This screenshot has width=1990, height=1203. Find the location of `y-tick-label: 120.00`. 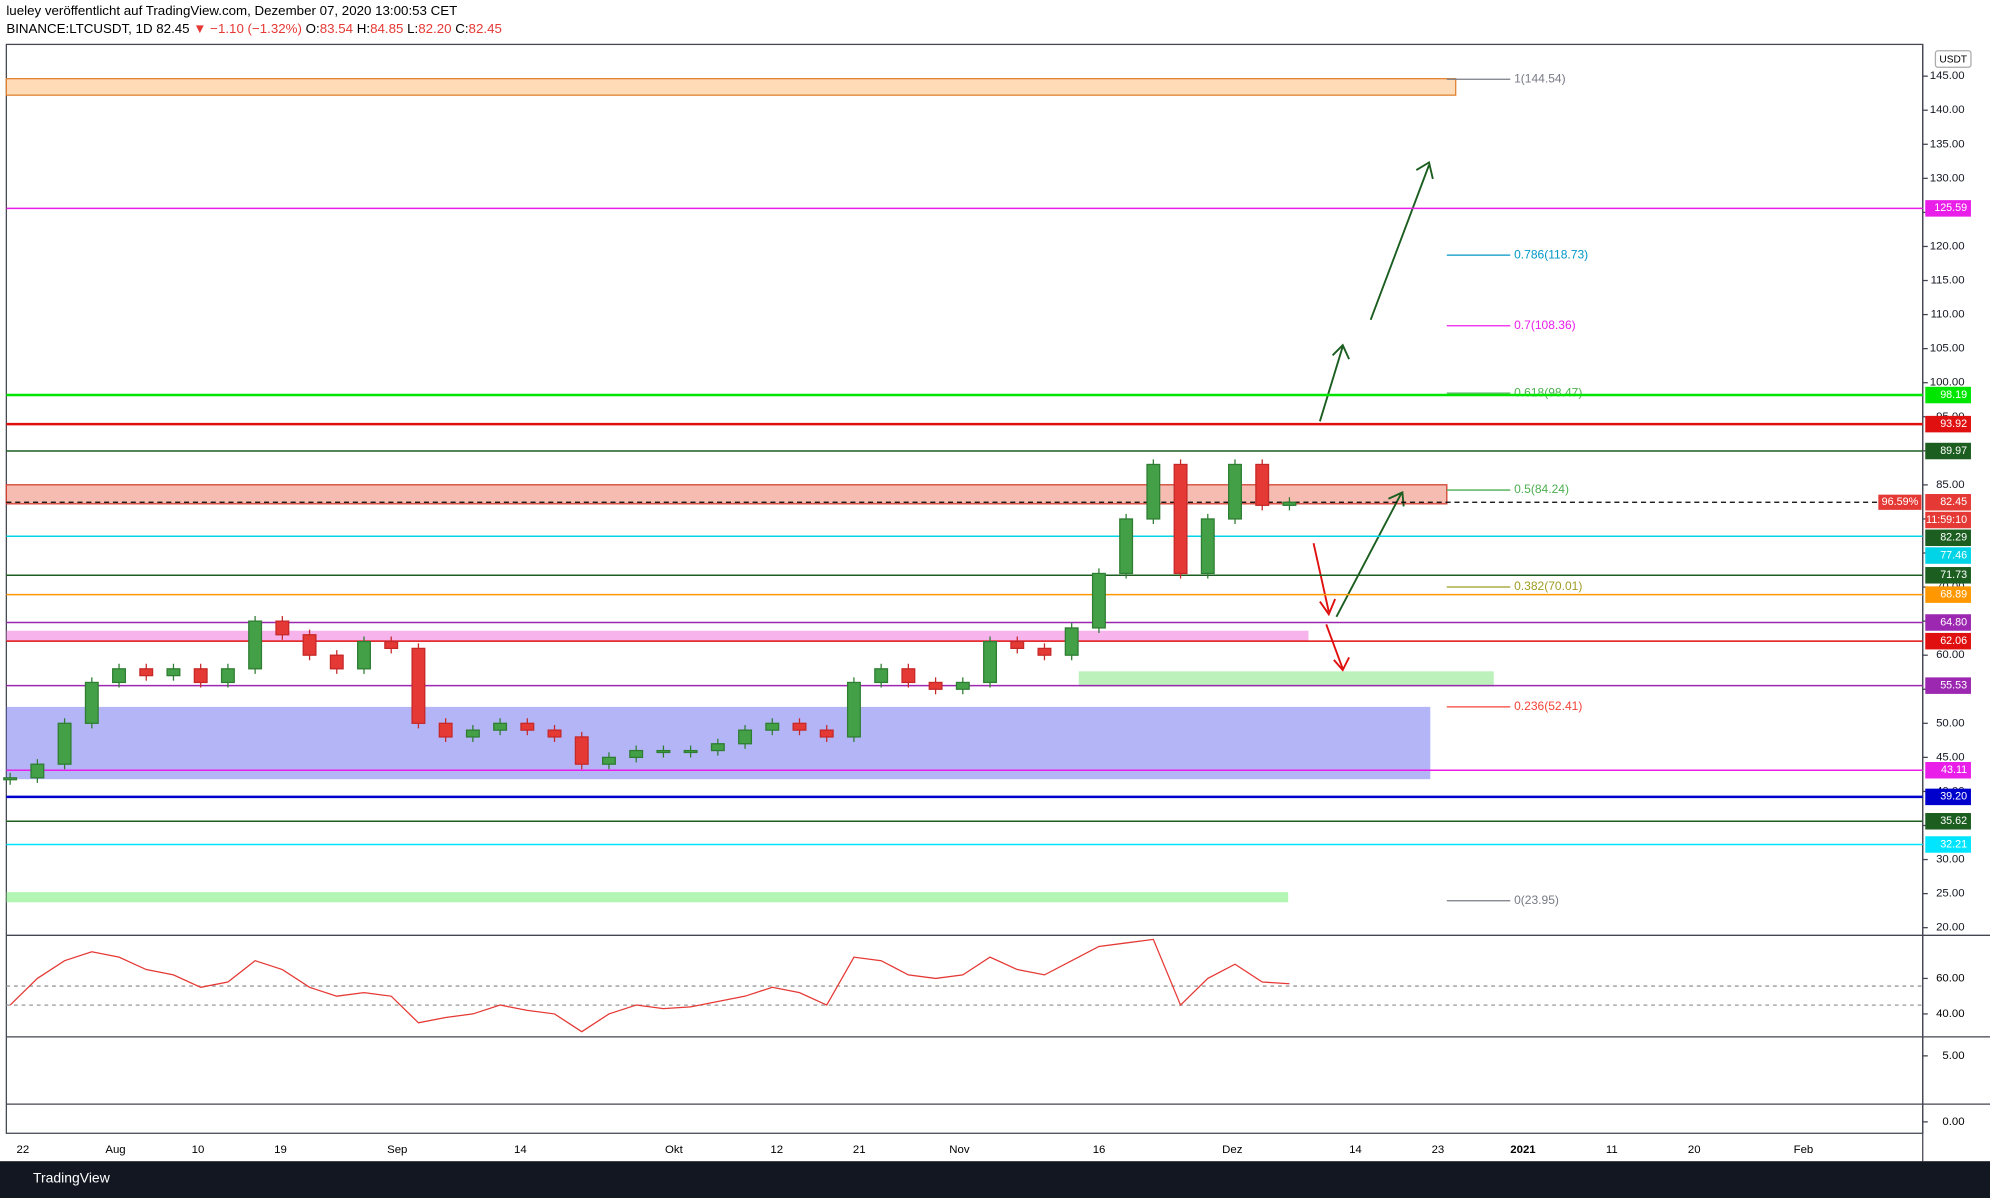

y-tick-label: 120.00 is located at coordinates (1947, 246).